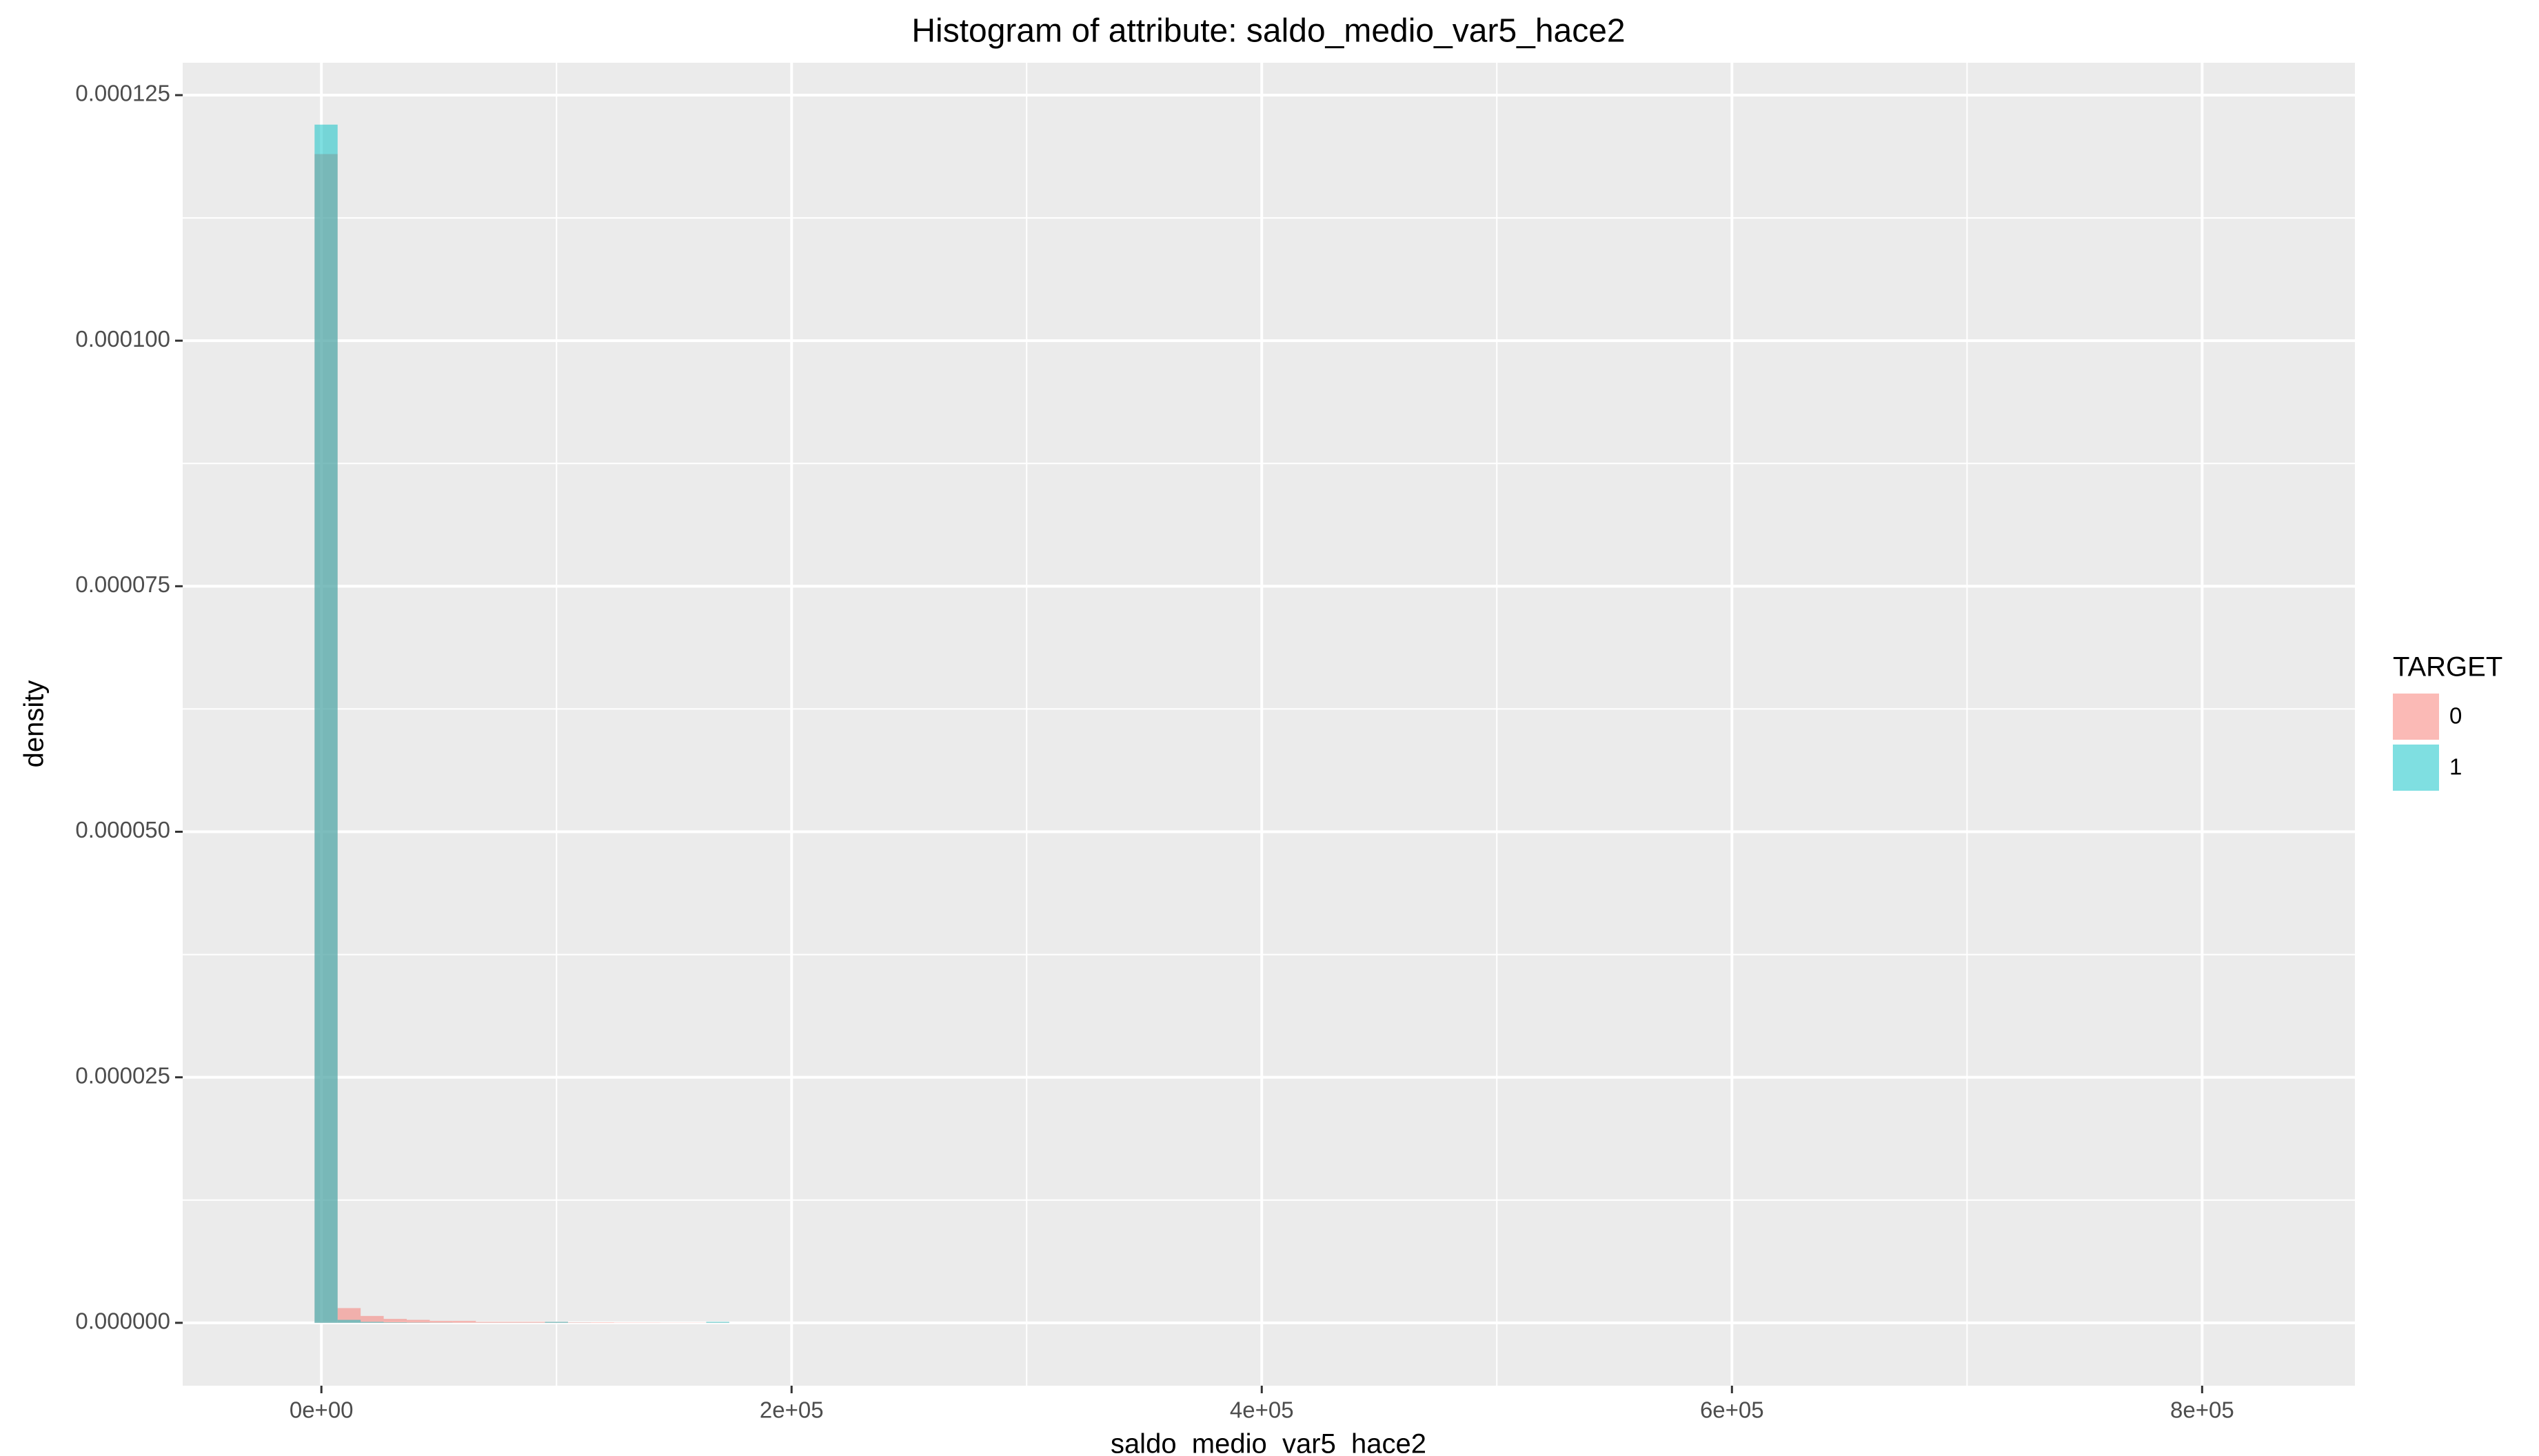  Describe the element at coordinates (122, 1075) in the screenshot. I see `y-tick-label: 0.000025` at that location.